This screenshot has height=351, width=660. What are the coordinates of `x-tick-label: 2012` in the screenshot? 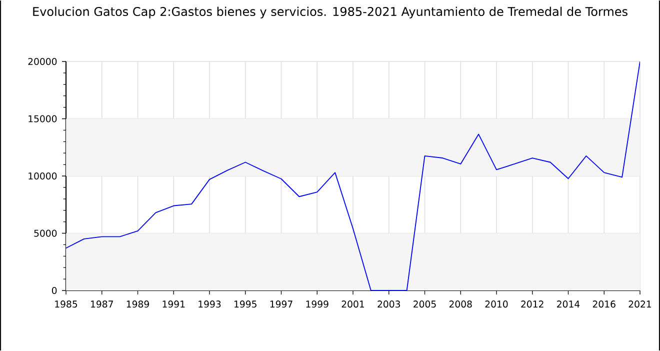 It's located at (532, 304).